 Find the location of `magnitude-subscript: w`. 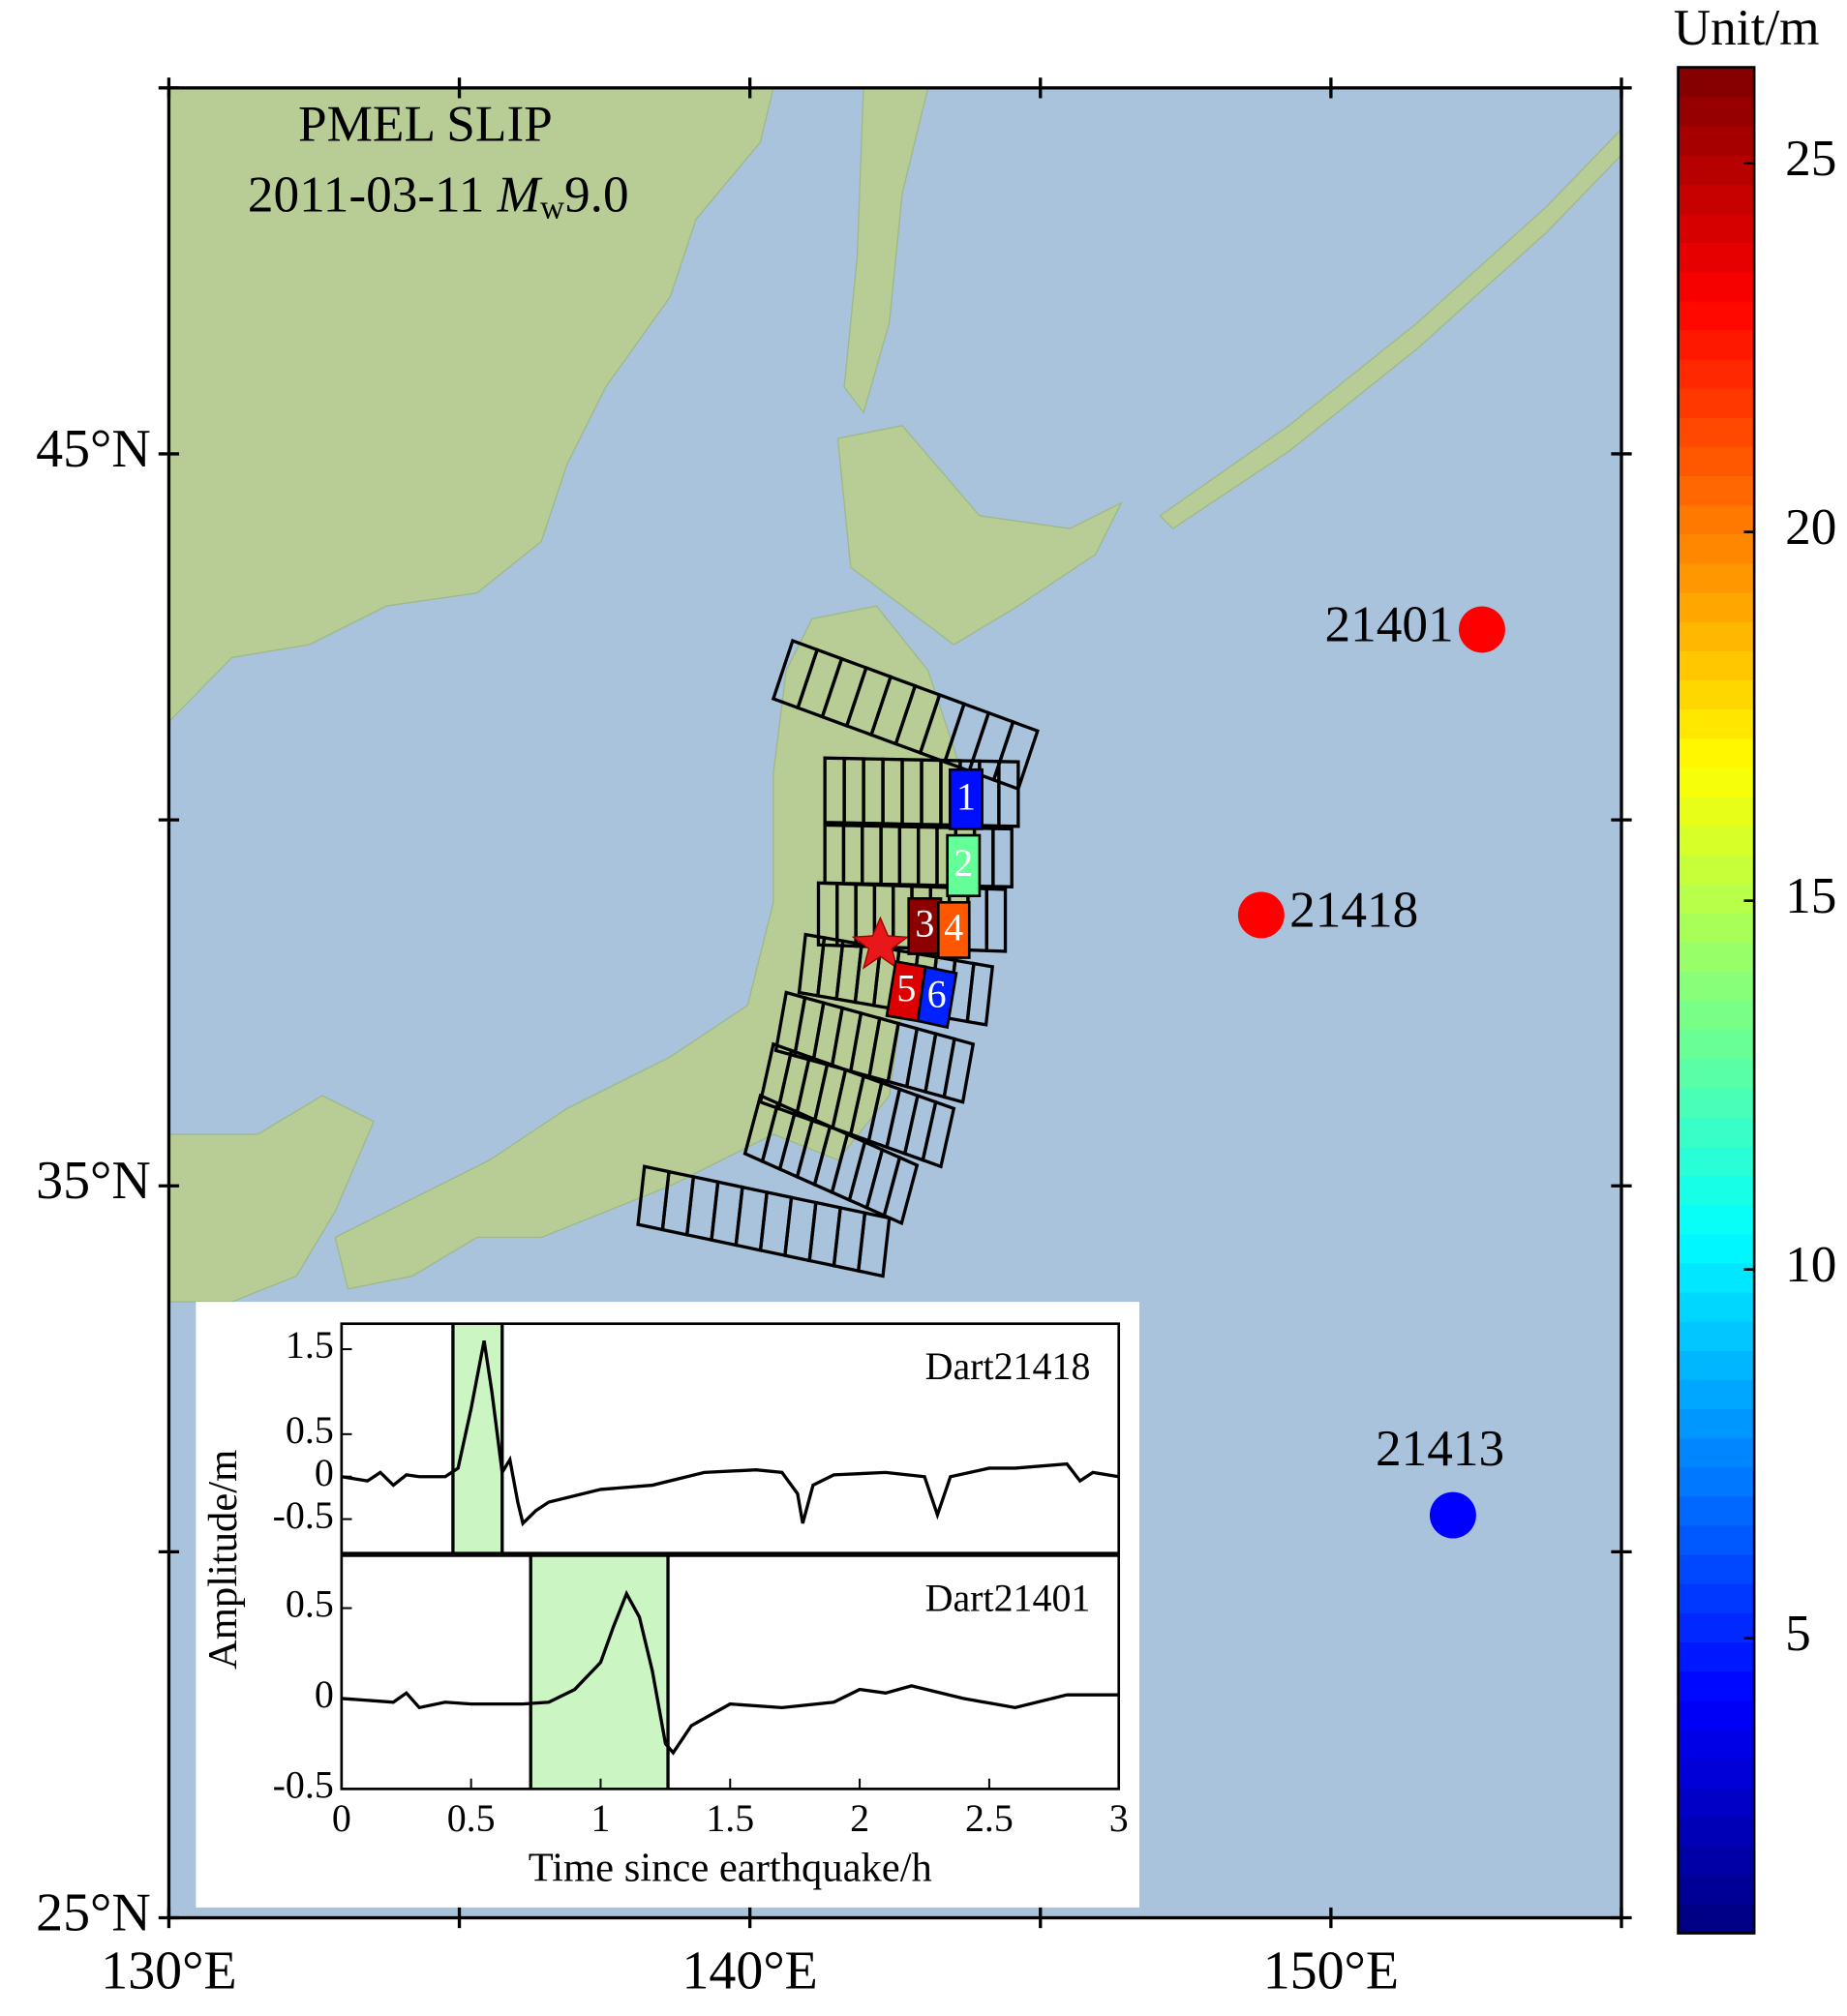

magnitude-subscript: w is located at coordinates (552, 207).